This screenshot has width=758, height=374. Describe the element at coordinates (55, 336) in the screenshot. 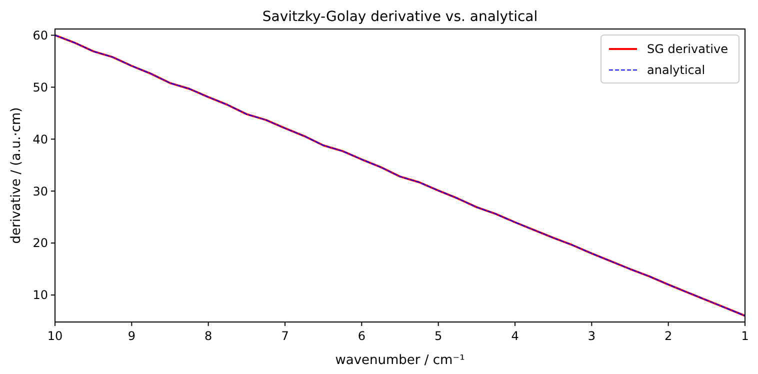

I see `x-tick-label: 10` at that location.